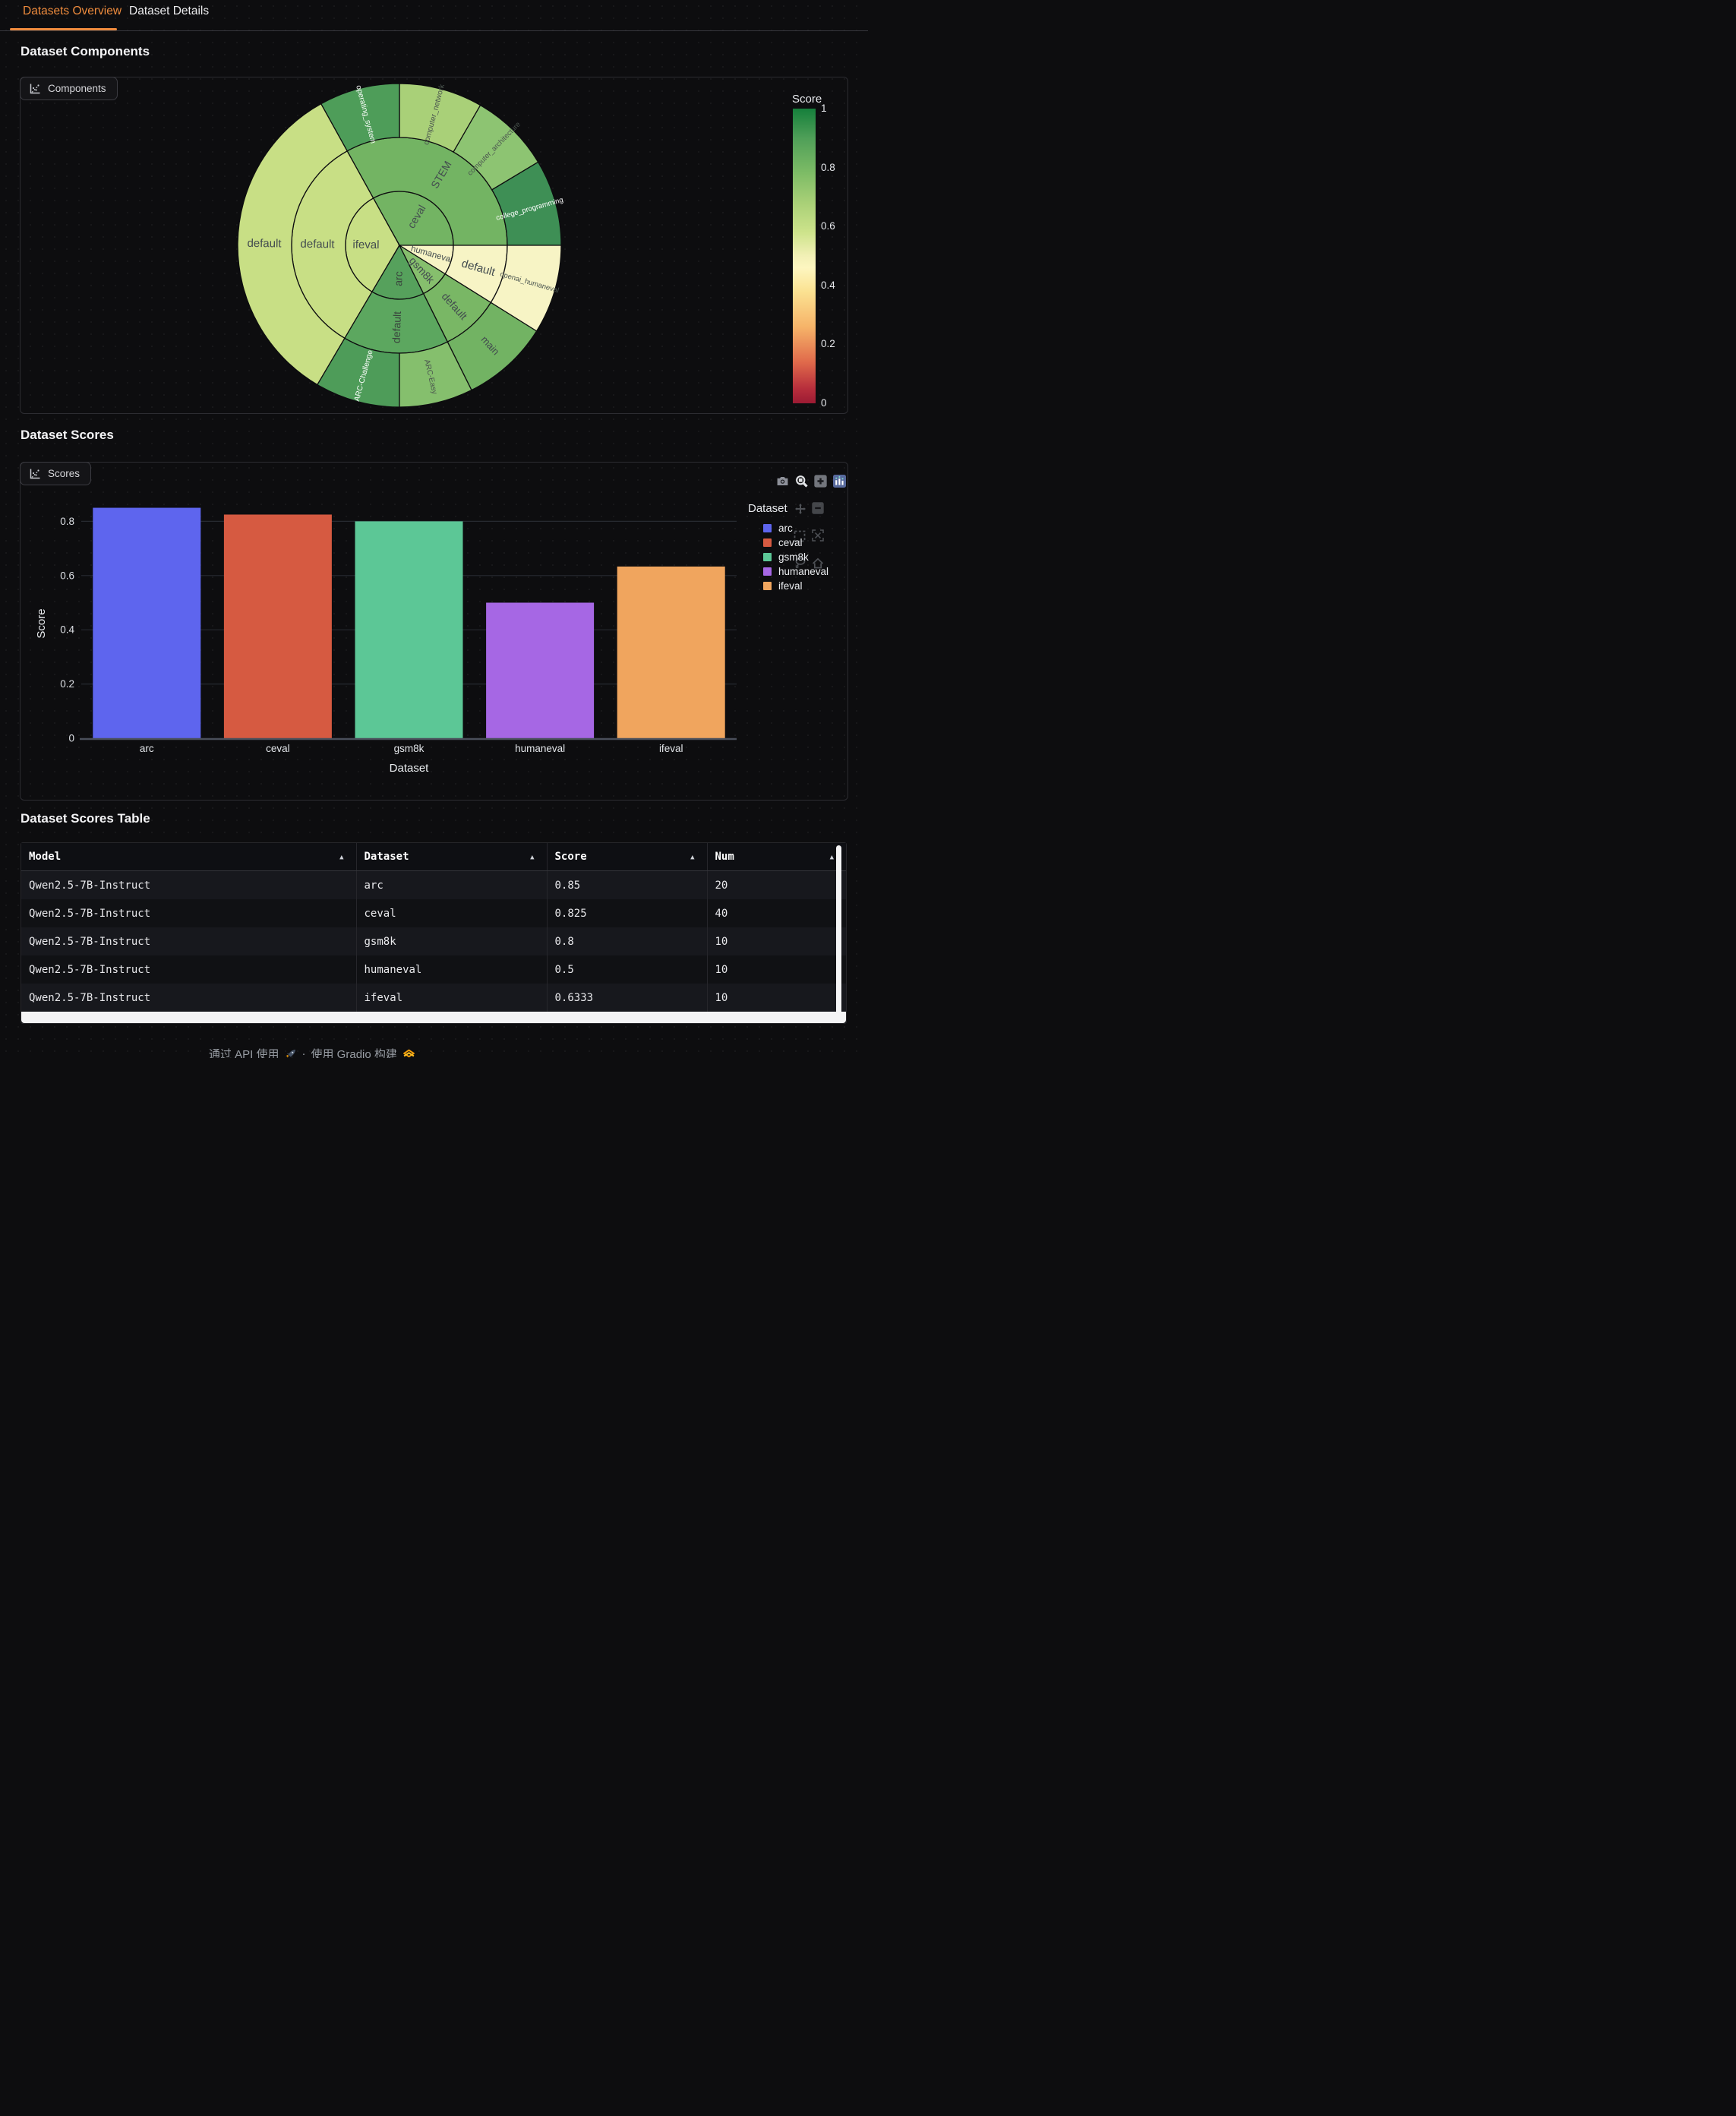  I want to click on legend-label: ifeval, so click(790, 586).